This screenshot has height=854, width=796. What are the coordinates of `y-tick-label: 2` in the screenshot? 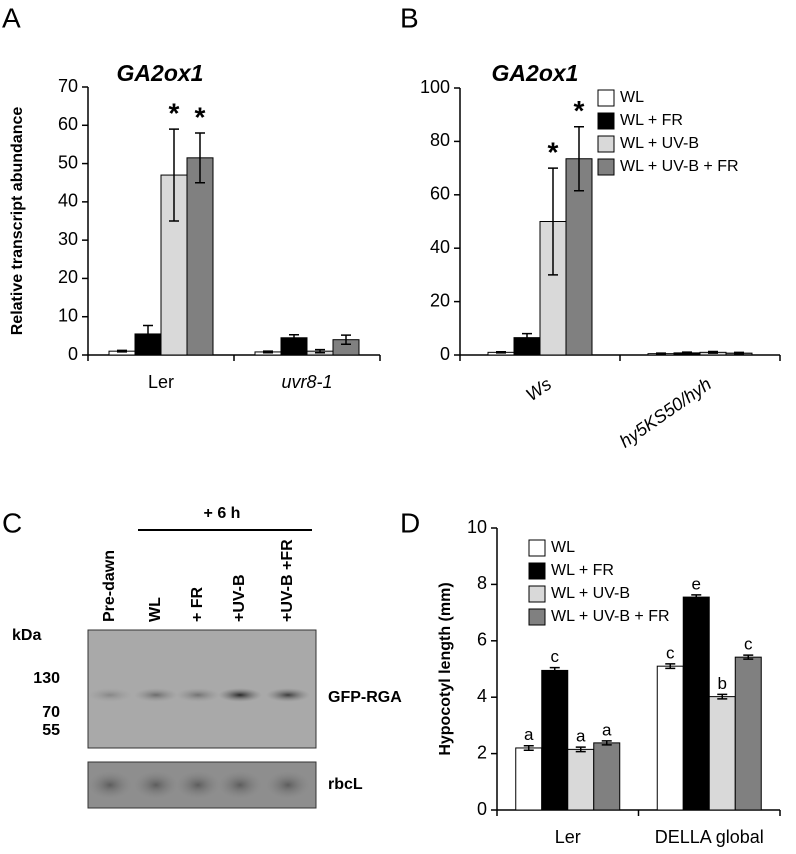 It's located at (482, 752).